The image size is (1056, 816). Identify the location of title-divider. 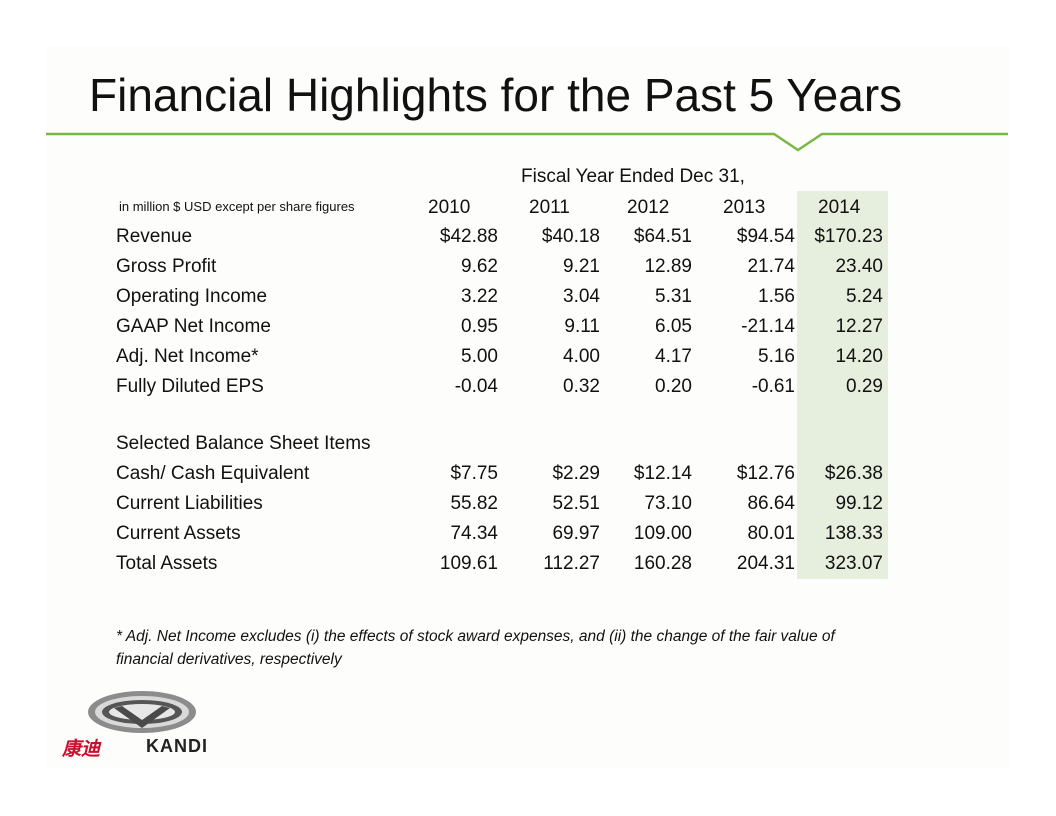
(527, 142).